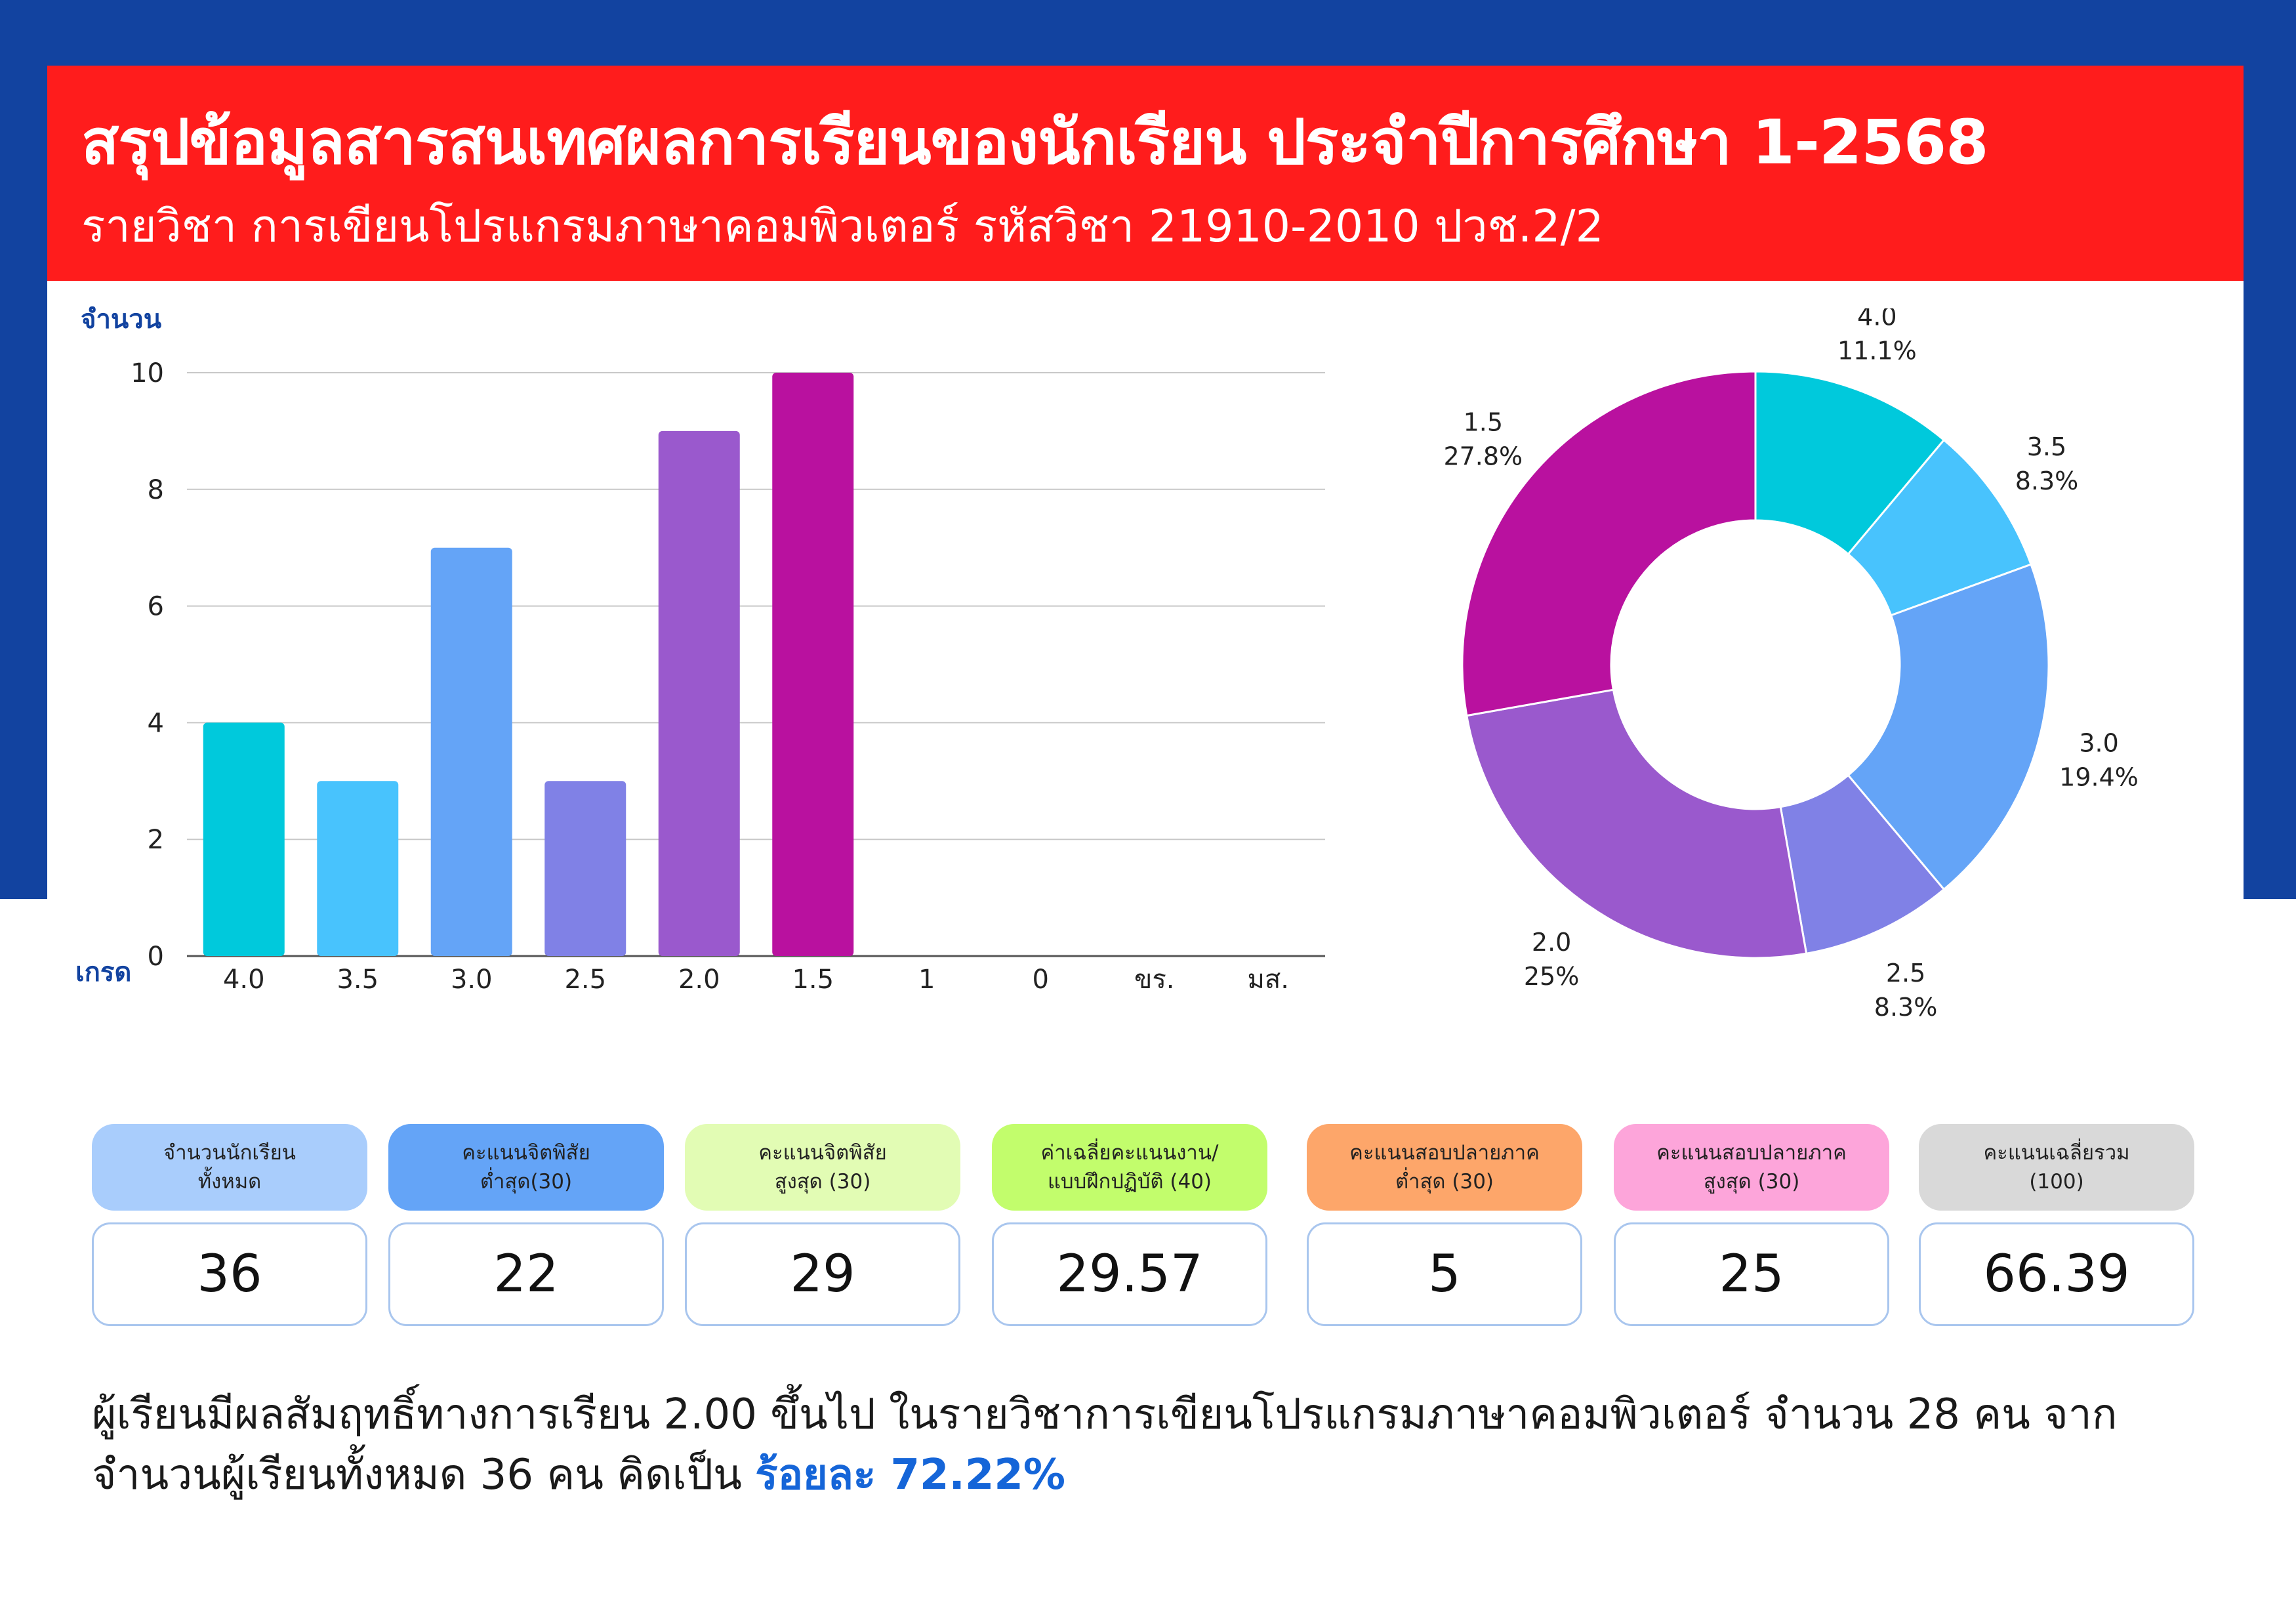 This screenshot has height=1624, width=2296. What do you see at coordinates (1752, 1167) in the screenshot?
I see `stat-label: คะแนนสอบปลายภาค สูงสุด (30)` at bounding box center [1752, 1167].